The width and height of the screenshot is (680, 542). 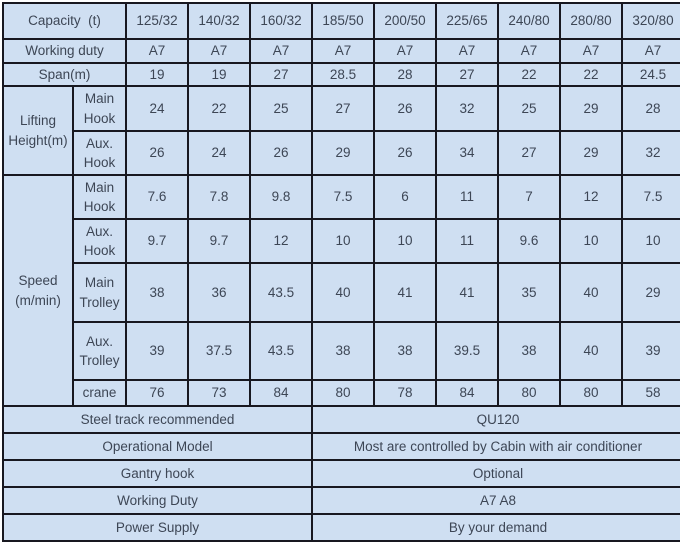 What do you see at coordinates (219, 351) in the screenshot?
I see `value-cell: 37.5` at bounding box center [219, 351].